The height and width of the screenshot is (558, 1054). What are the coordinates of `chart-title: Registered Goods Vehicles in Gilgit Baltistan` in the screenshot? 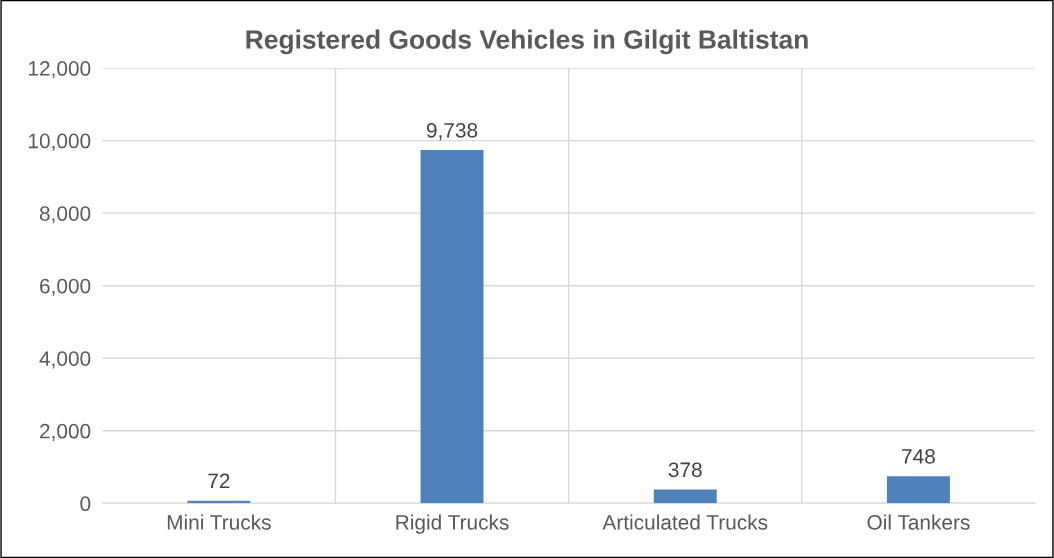 It's located at (527, 42).